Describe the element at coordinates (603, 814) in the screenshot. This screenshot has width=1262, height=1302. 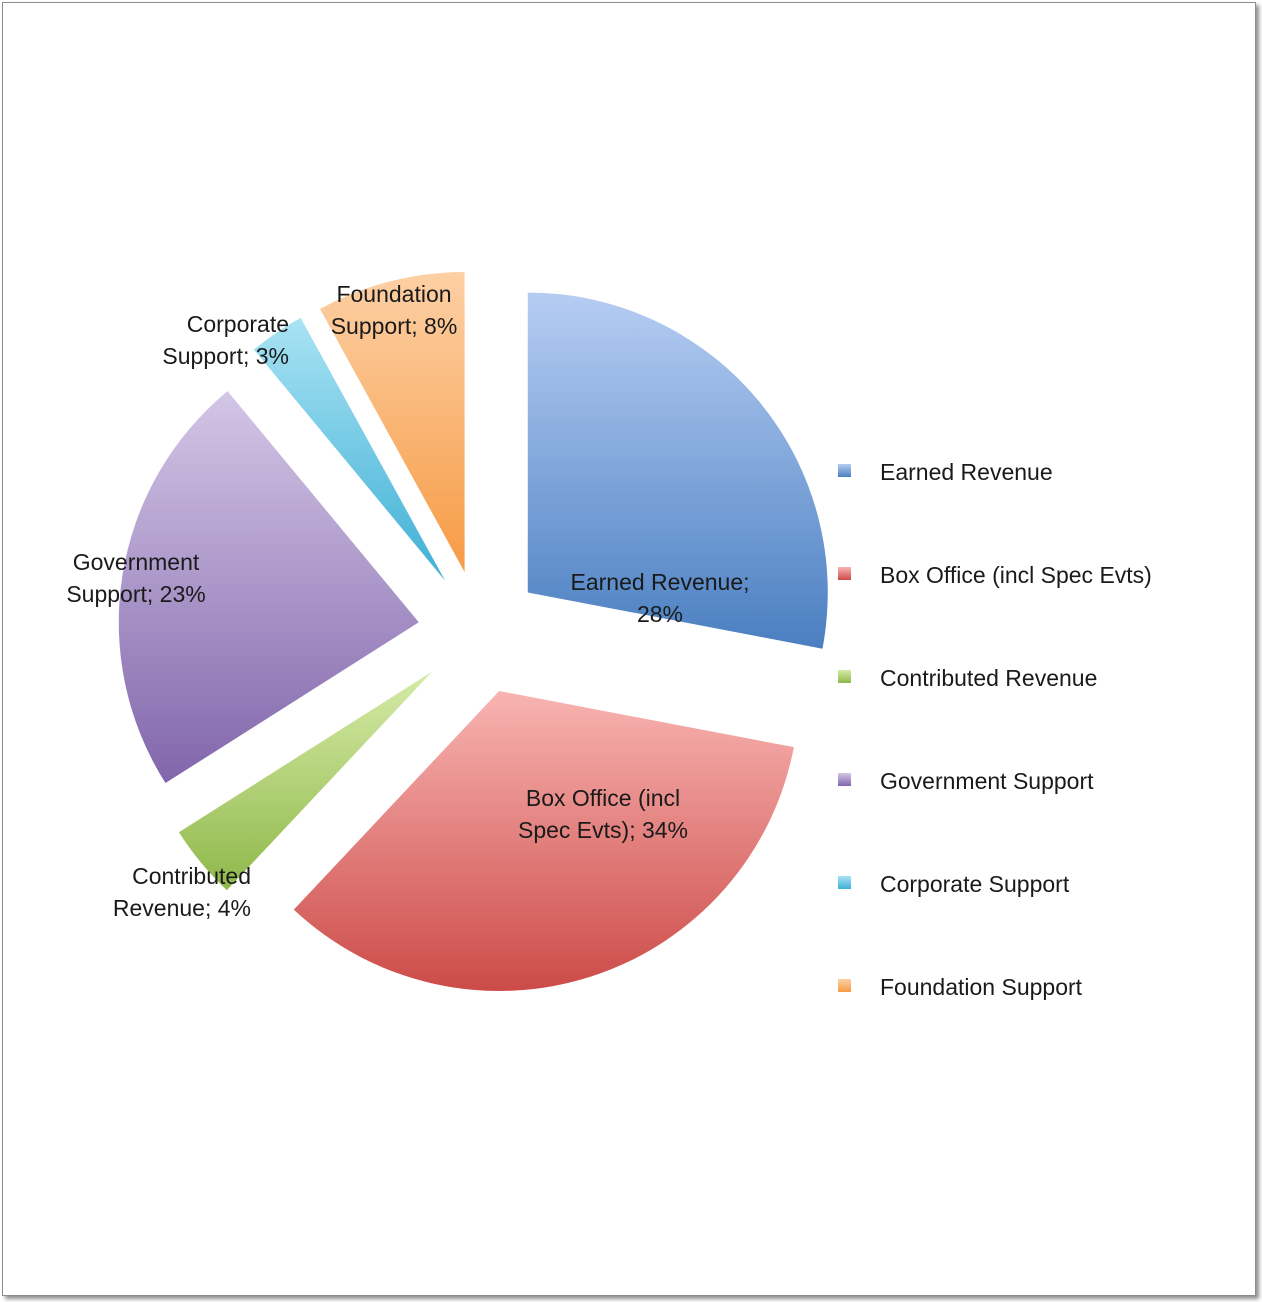
I see `slice-label-box-office-incl-spec-evts: Box Office (incl Spec Evts); 34%` at that location.